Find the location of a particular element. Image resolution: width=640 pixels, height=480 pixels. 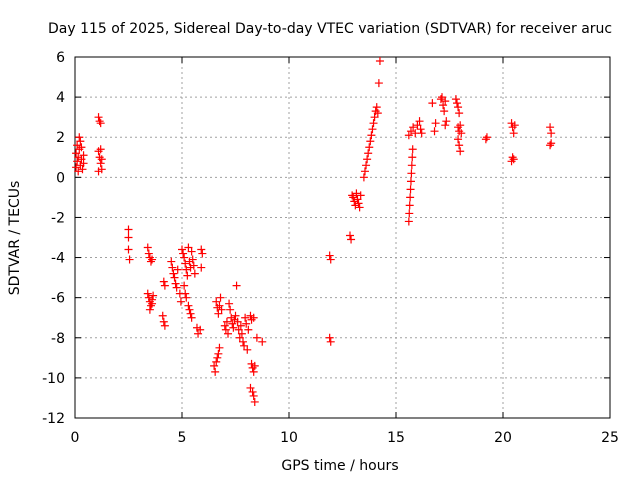

y-tick-label: 0 is located at coordinates (60, 178).